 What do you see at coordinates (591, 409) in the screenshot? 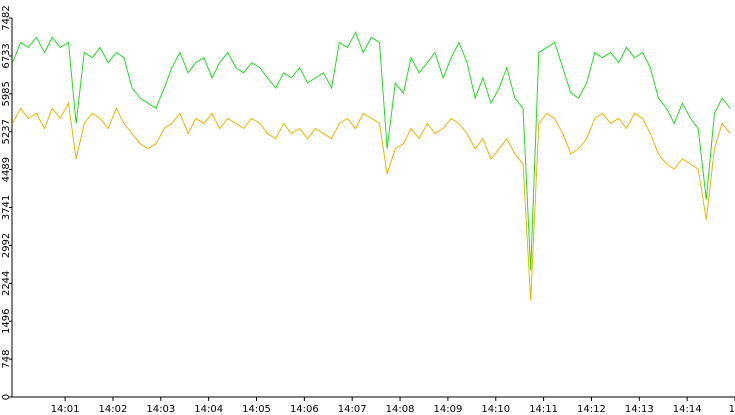
I see `x-tick-label: 14:12` at bounding box center [591, 409].